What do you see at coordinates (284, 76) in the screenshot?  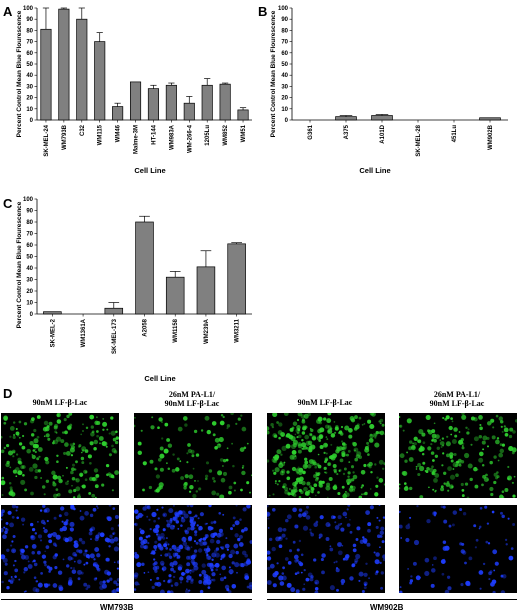 I see `chart-b-y-tick-label: 40` at bounding box center [284, 76].